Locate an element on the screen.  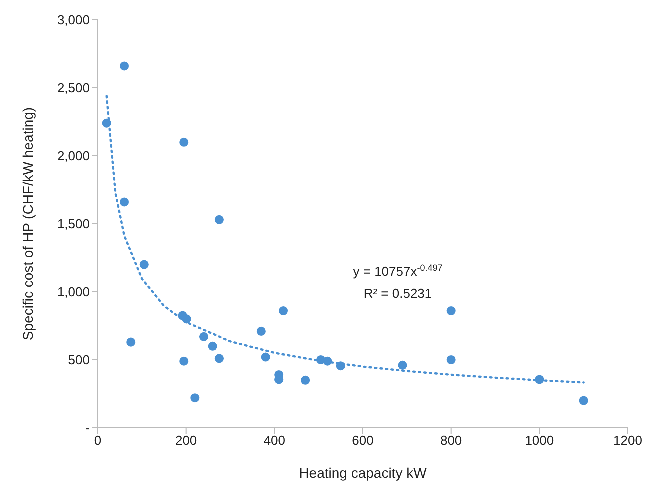
y-tick-label: 500 is located at coordinates (79, 360).